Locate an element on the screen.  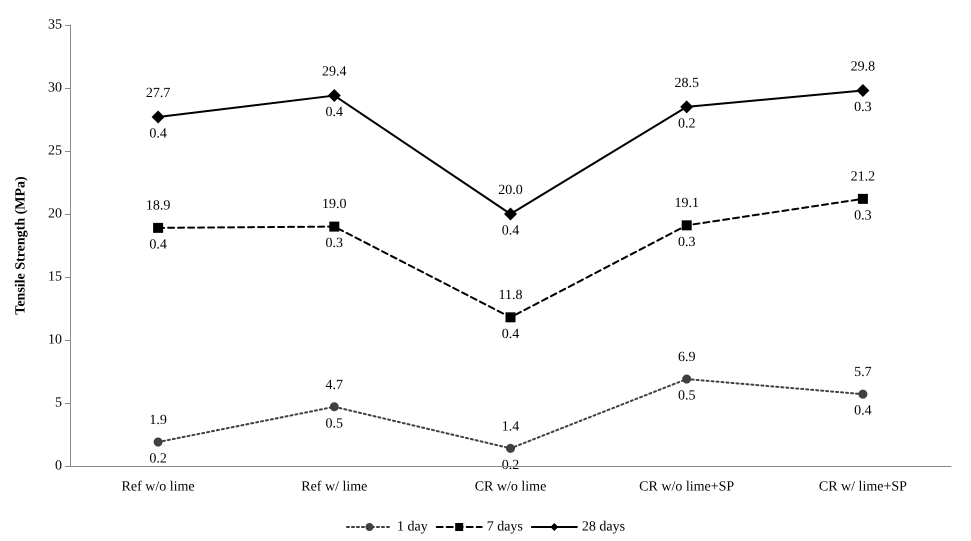
x-tick-label: CR w/o lime is located at coordinates (510, 487).